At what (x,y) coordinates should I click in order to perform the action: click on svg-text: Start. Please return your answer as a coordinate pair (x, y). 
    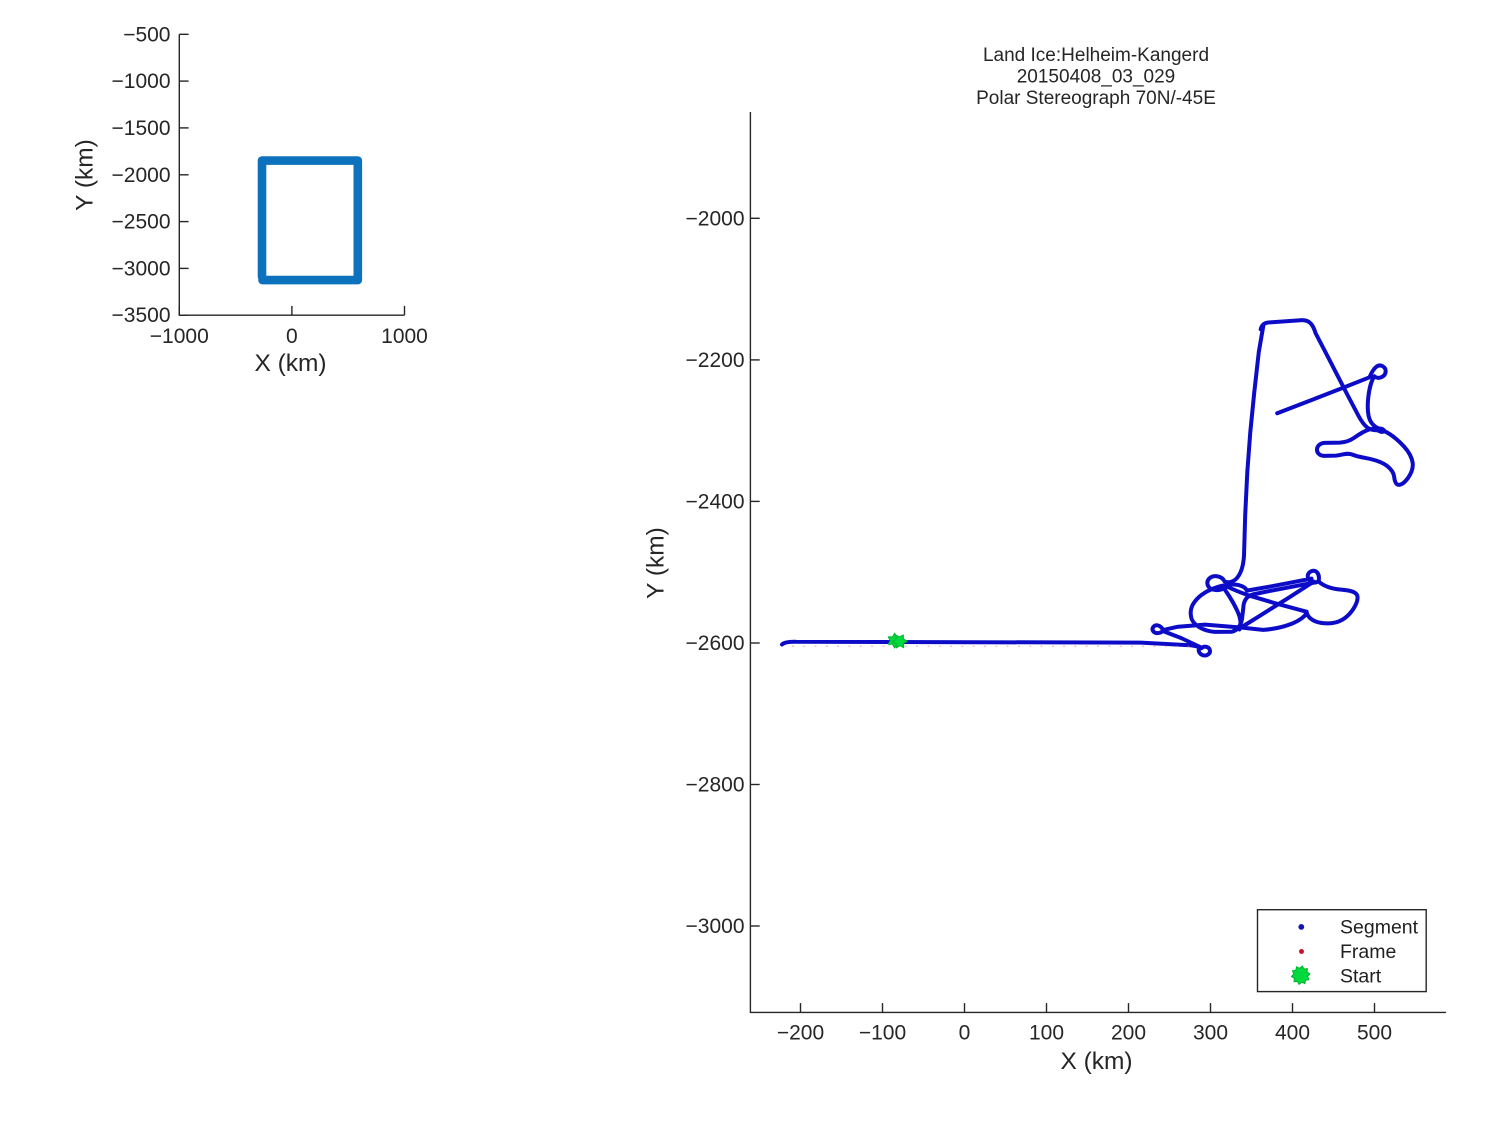
    Looking at the image, I should click on (1361, 977).